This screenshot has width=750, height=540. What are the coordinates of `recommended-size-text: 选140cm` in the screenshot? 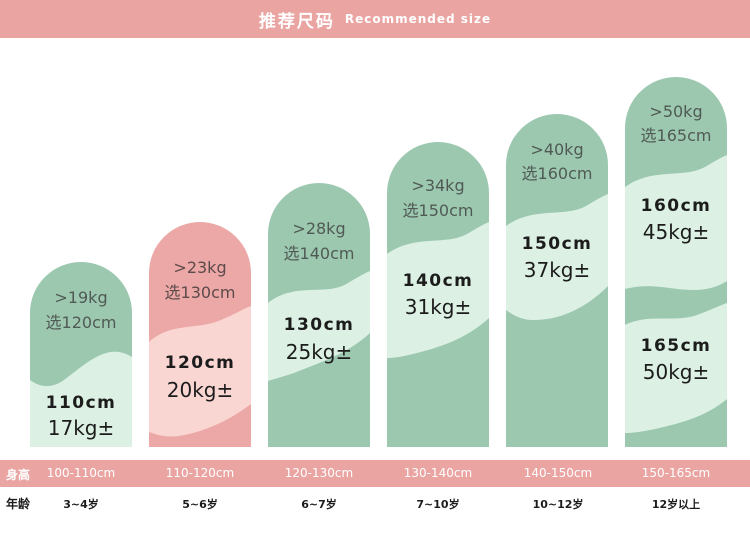 It's located at (319, 253).